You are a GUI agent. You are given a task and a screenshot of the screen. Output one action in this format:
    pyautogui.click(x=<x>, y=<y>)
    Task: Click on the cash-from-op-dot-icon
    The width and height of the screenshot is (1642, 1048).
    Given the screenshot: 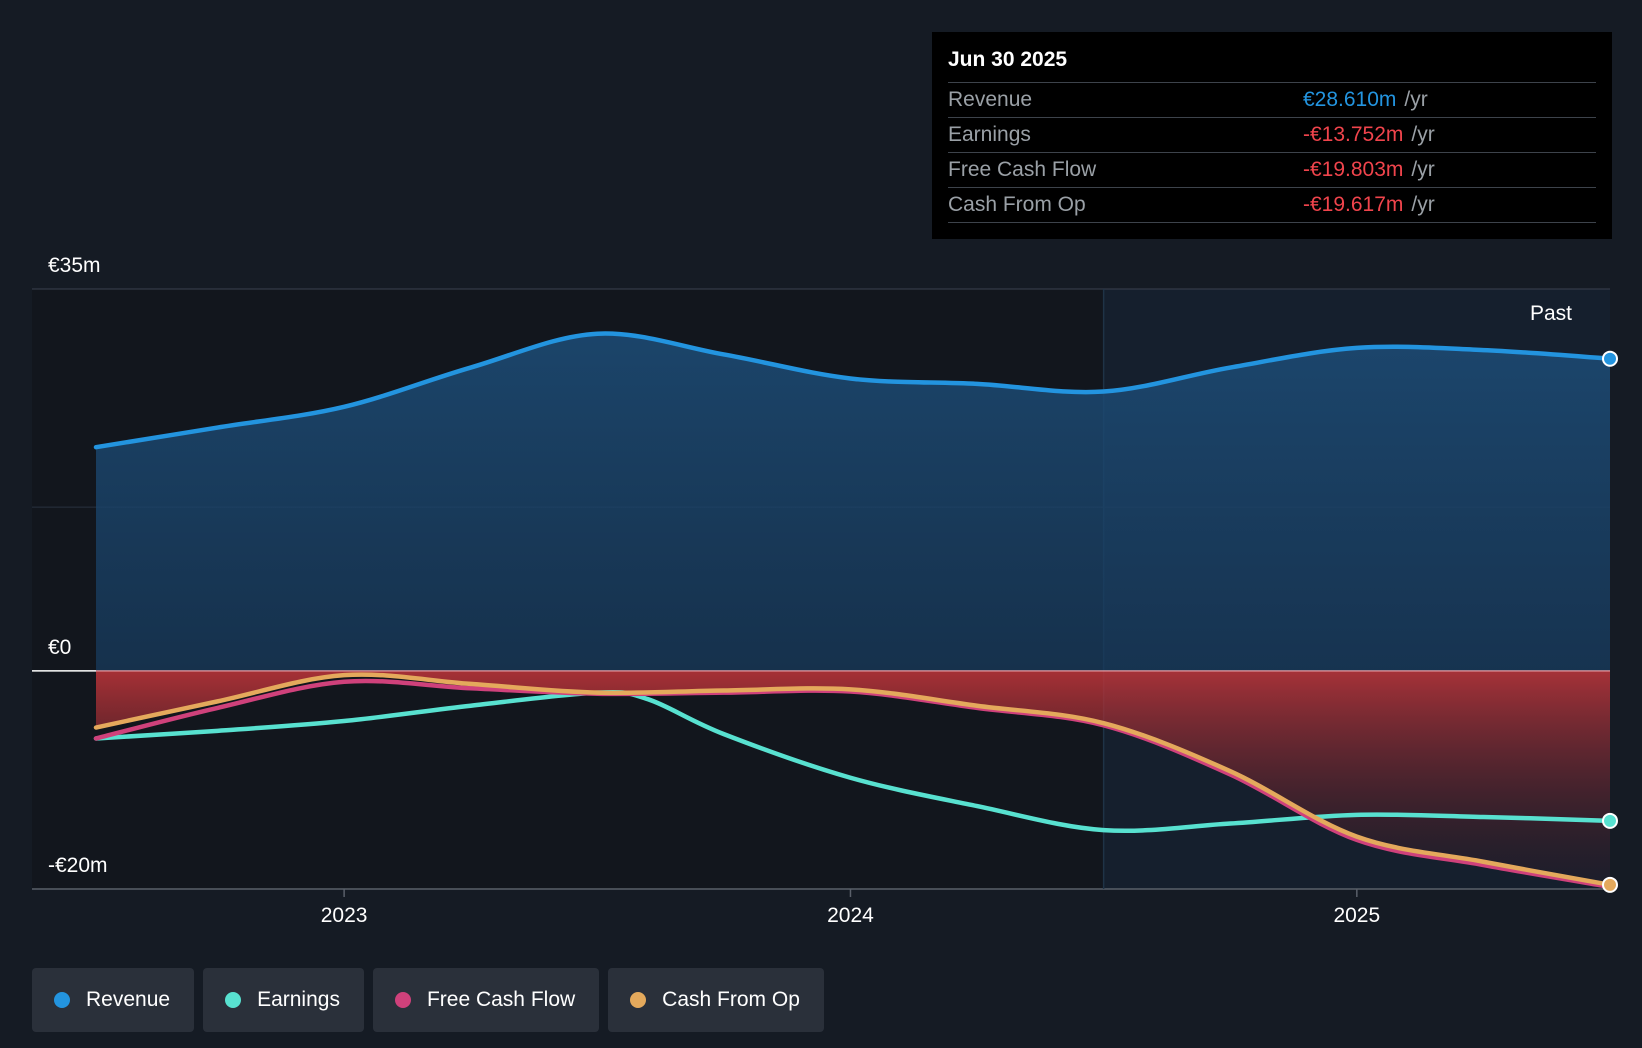 What is the action you would take?
    pyautogui.click(x=638, y=1000)
    